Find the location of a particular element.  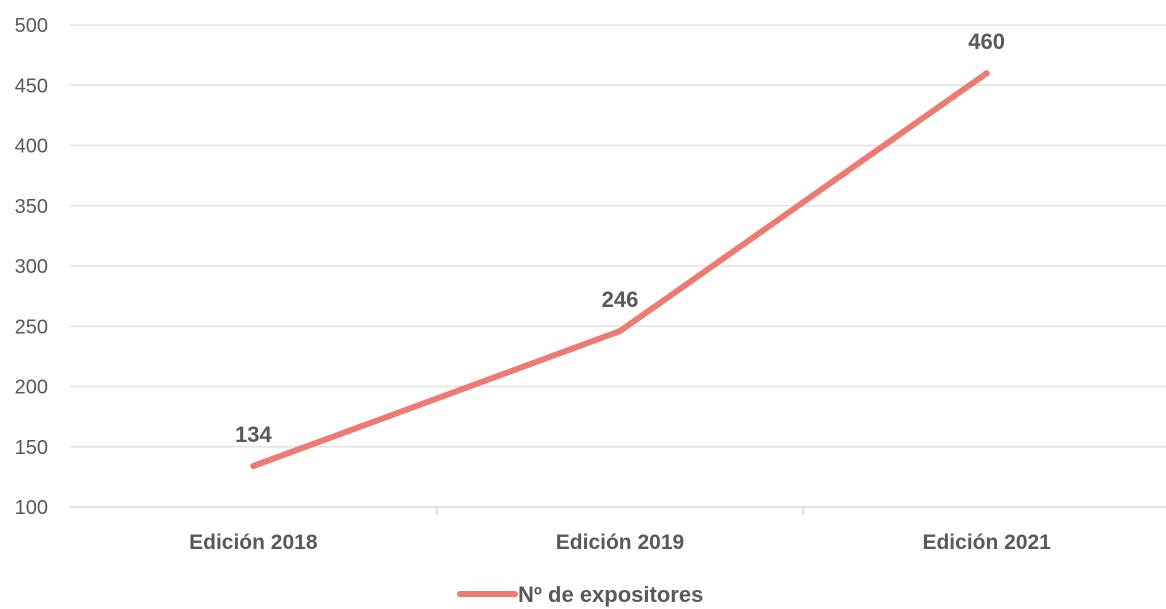

x-category-label: Edición 2019 is located at coordinates (620, 542).